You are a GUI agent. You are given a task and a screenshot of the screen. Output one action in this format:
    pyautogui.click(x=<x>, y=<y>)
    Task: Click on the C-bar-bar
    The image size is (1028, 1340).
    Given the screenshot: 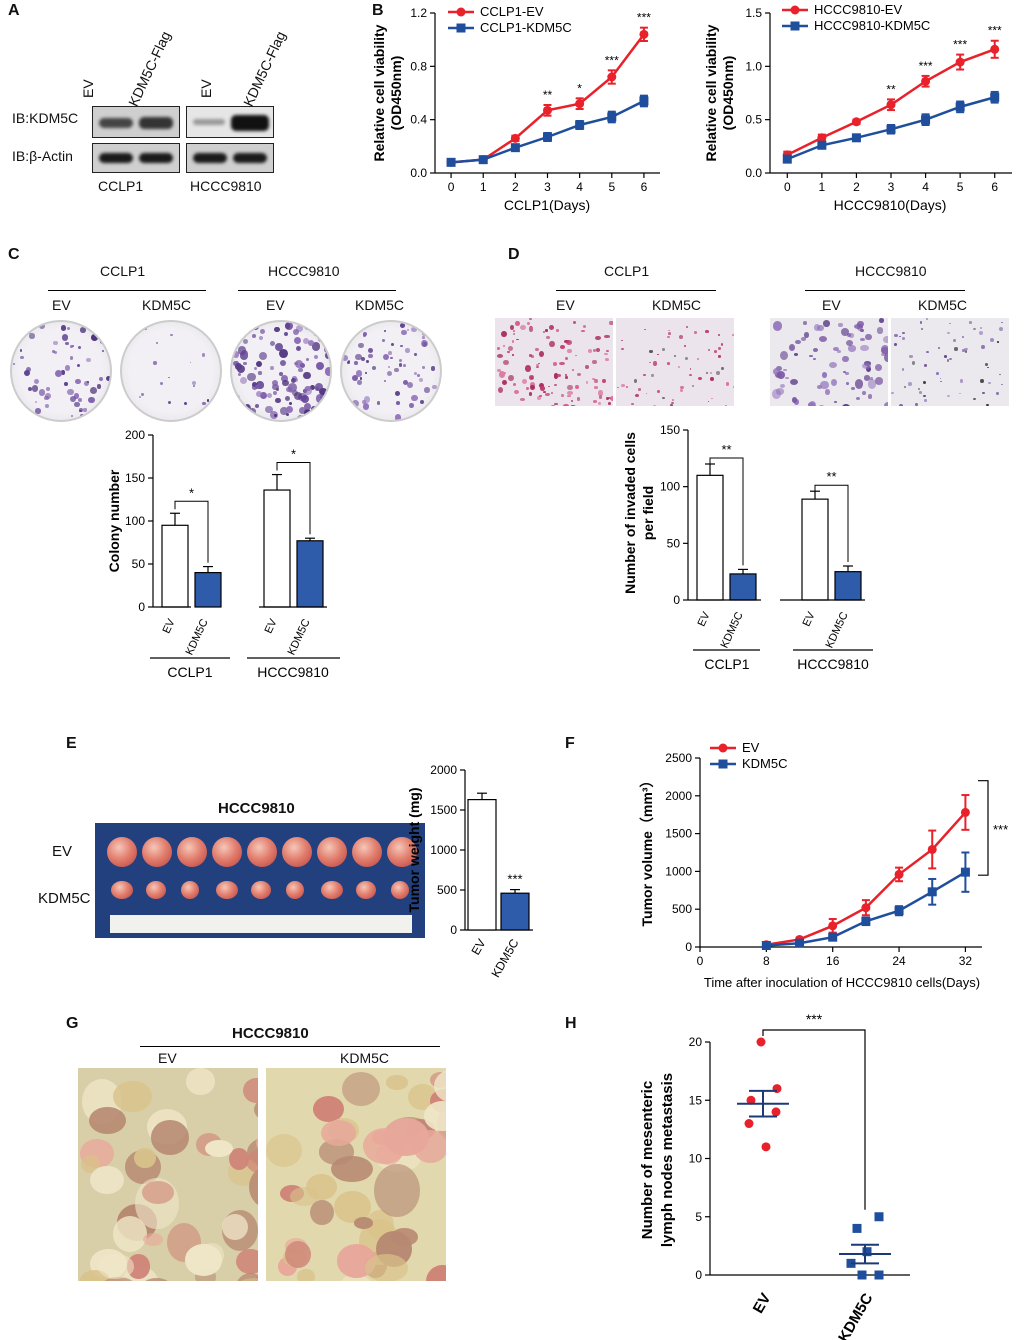 What is the action you would take?
    pyautogui.click(x=310, y=574)
    